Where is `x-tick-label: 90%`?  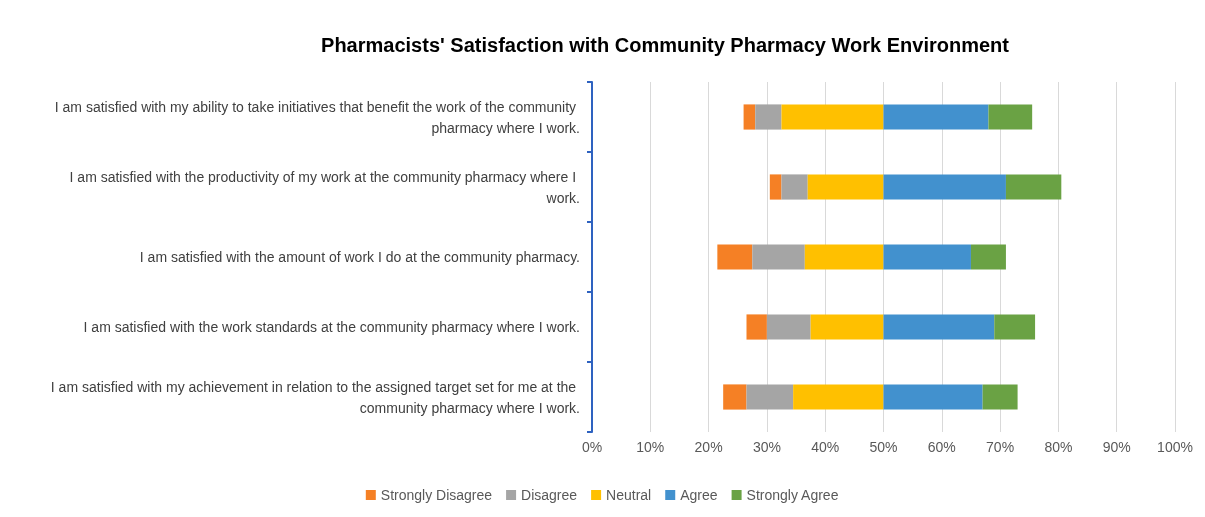
x-tick-label: 90% is located at coordinates (1116, 447).